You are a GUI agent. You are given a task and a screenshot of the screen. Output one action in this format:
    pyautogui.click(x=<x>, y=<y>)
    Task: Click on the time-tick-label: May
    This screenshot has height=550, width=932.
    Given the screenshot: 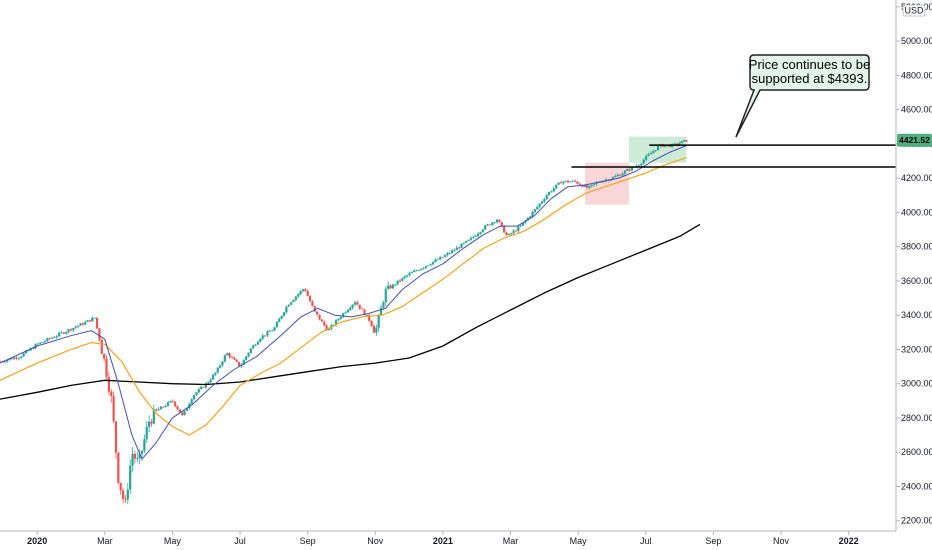 What is the action you would take?
    pyautogui.click(x=579, y=541)
    